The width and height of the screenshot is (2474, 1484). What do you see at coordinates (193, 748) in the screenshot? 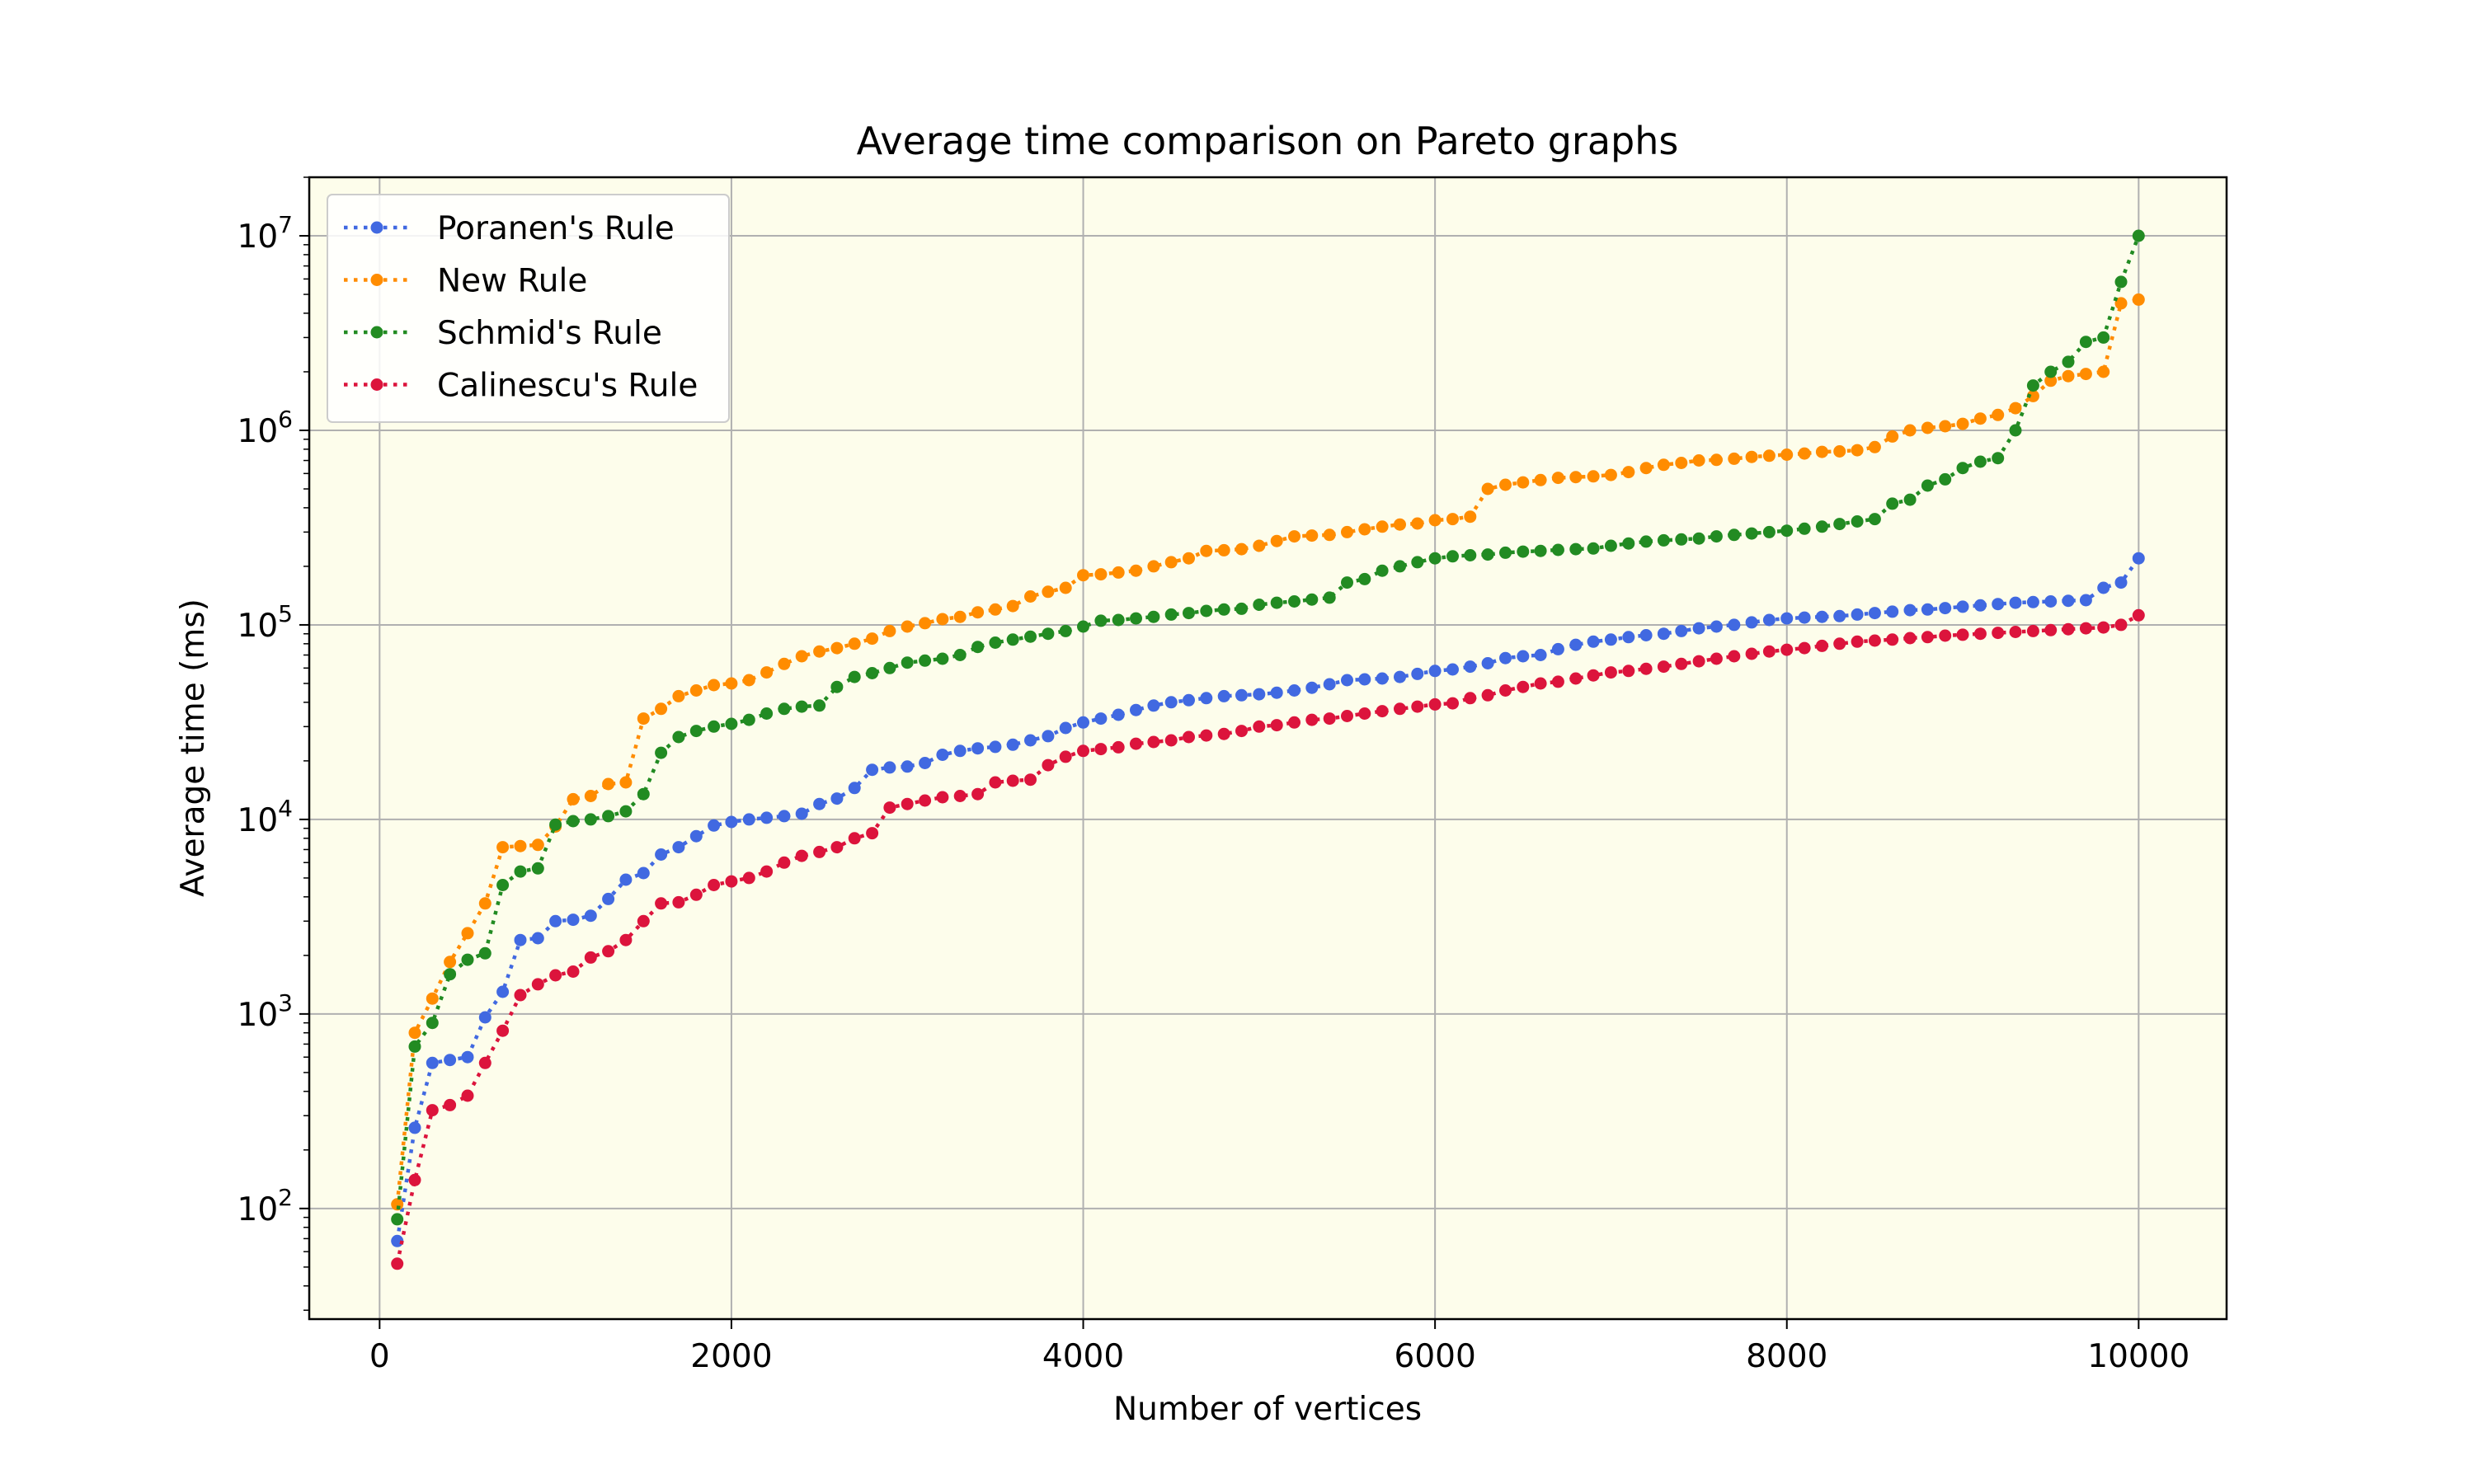
I see `y-axis-label: Average time (ms)` at bounding box center [193, 748].